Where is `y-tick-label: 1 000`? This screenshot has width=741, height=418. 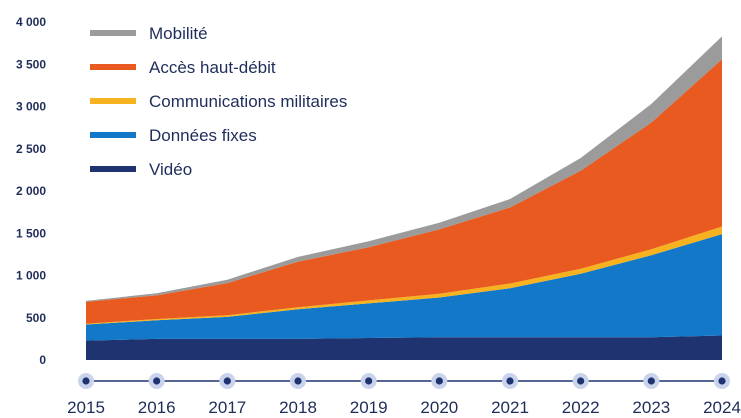
y-tick-label: 1 000 is located at coordinates (31, 276).